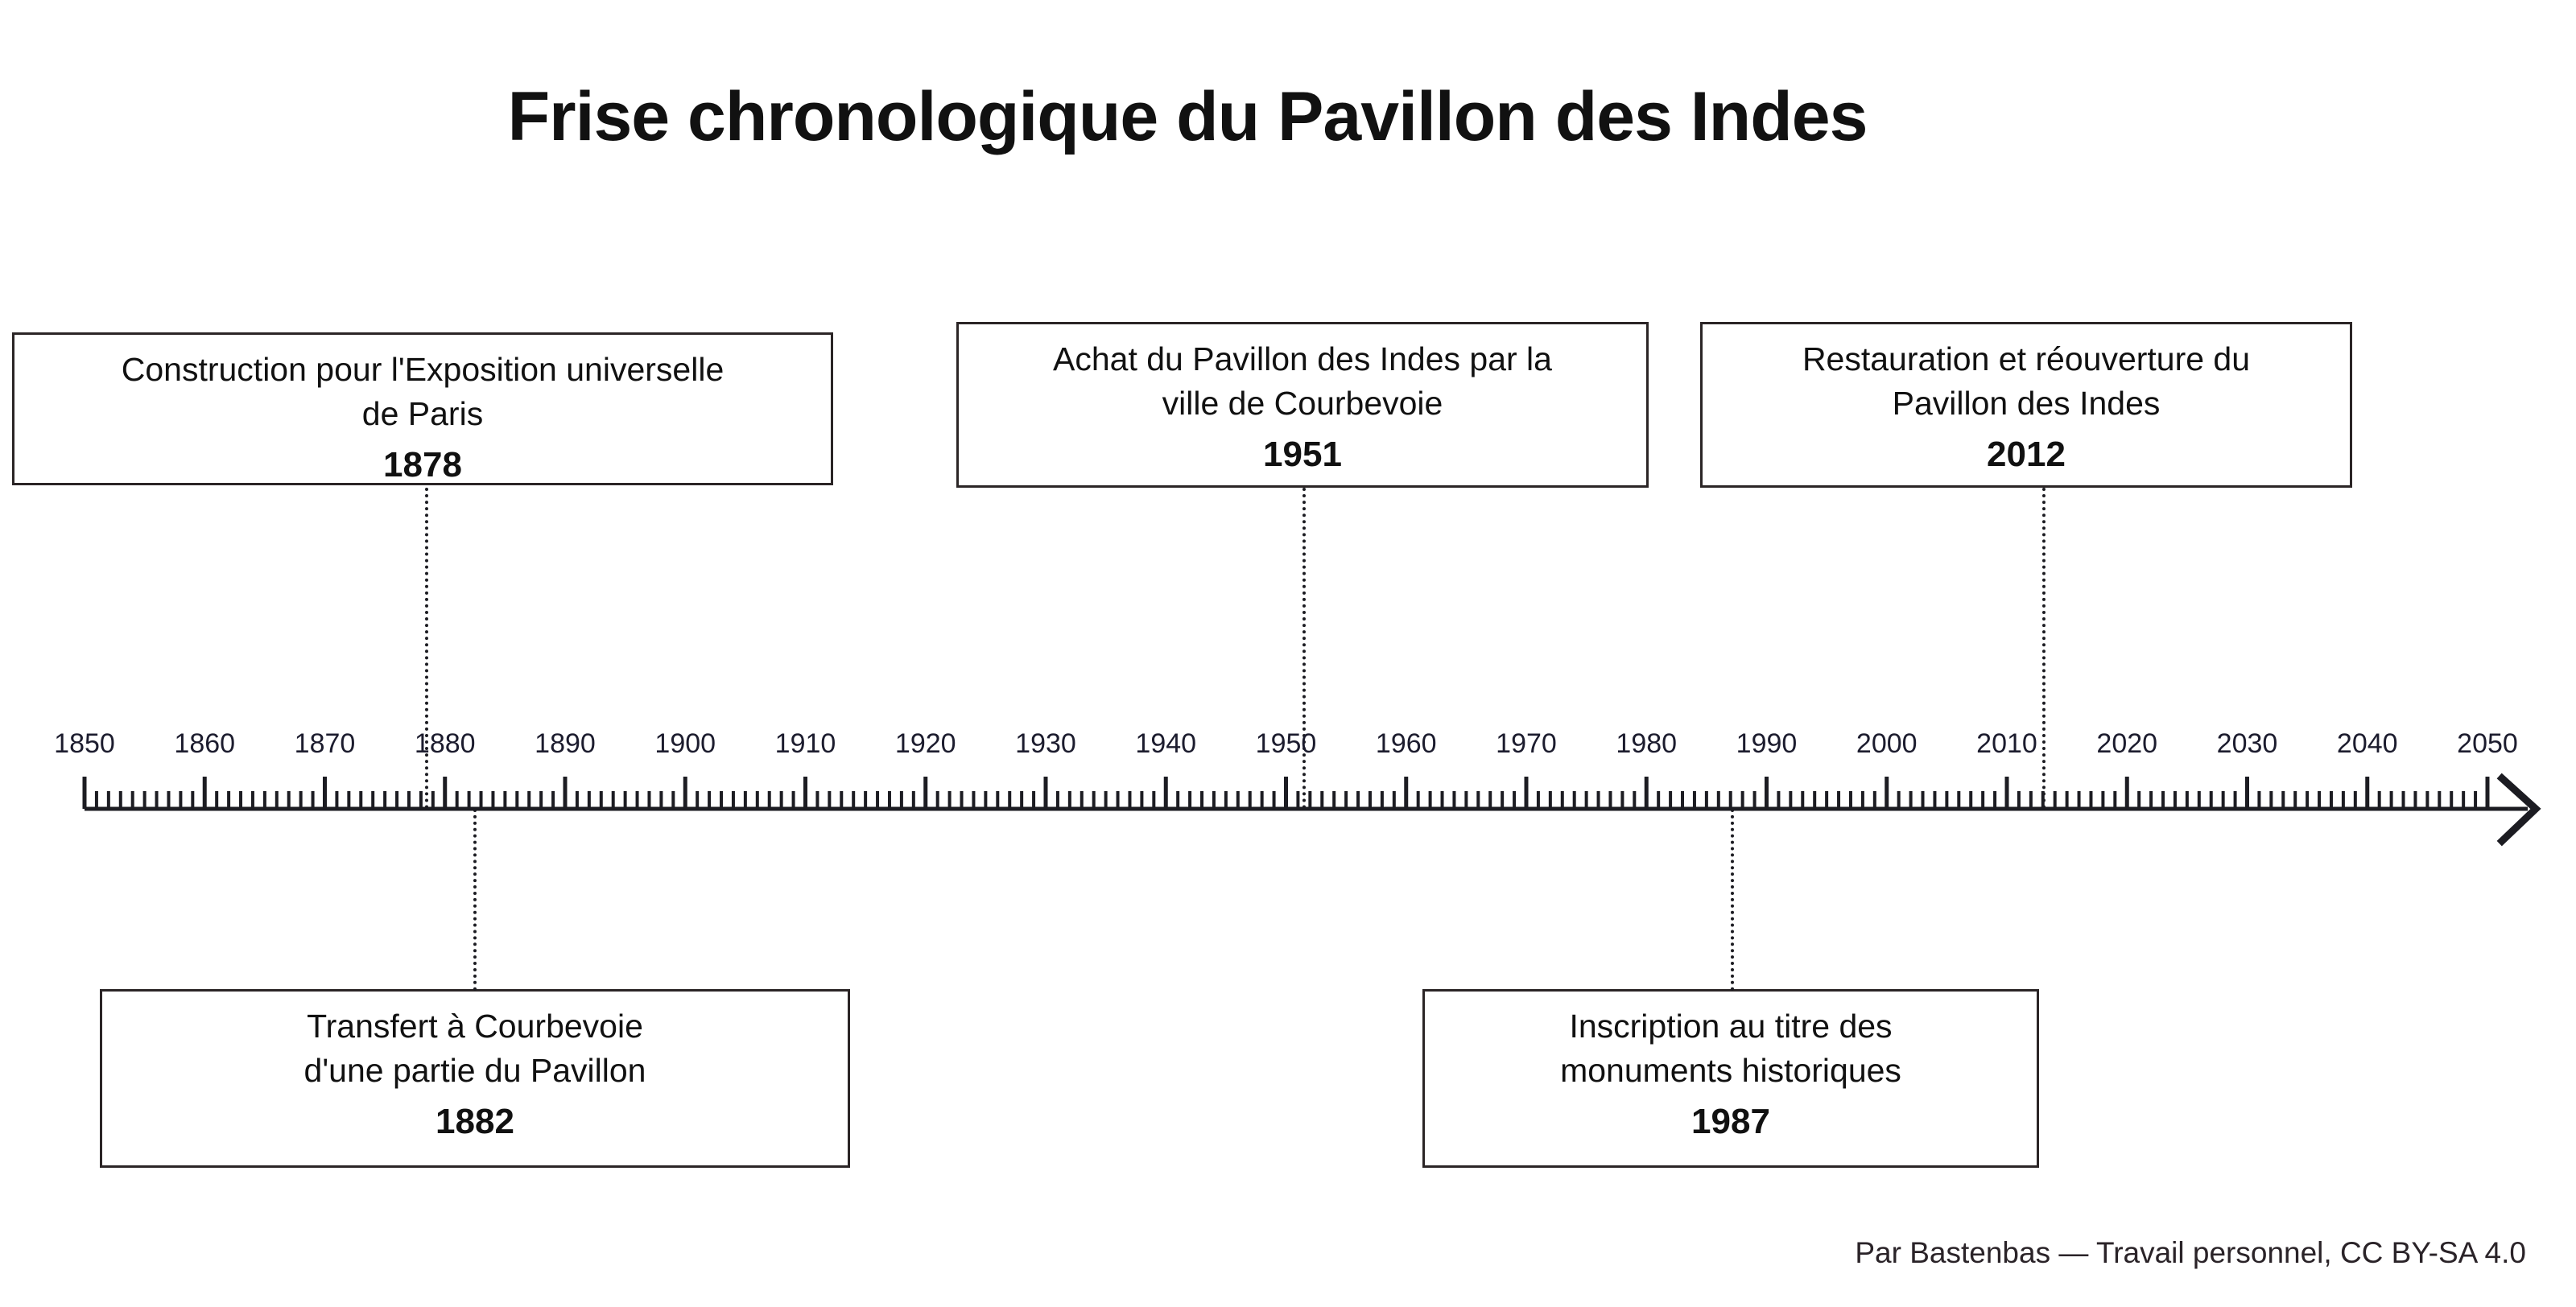  What do you see at coordinates (2247, 743) in the screenshot?
I see `axis-tick-label: 2030` at bounding box center [2247, 743].